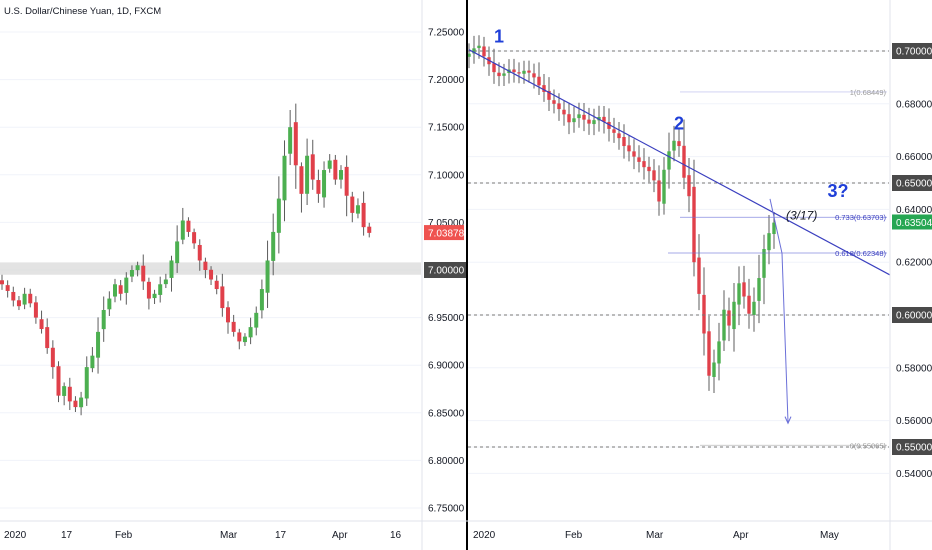  I want to click on y-tick-label: 0.70000, so click(914, 52).